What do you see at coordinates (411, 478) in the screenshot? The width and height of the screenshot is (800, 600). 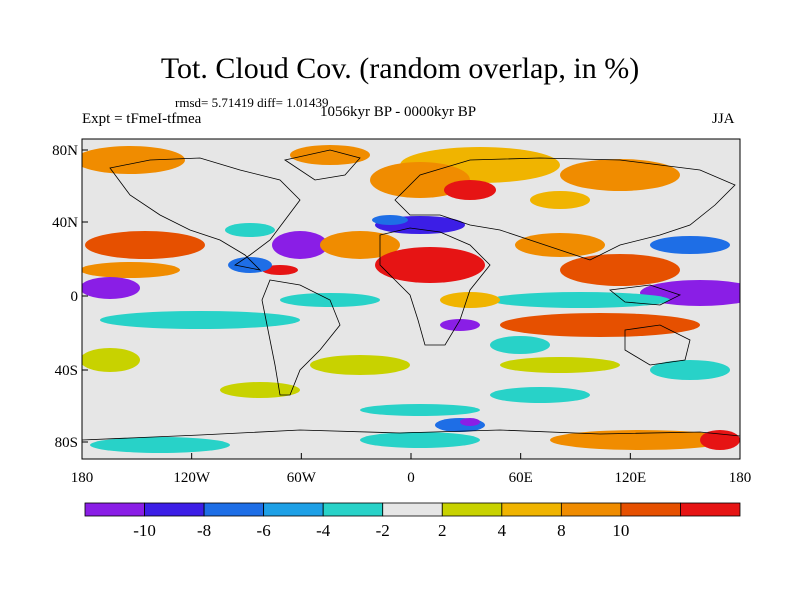 I see `lon-tick-label: 0` at bounding box center [411, 478].